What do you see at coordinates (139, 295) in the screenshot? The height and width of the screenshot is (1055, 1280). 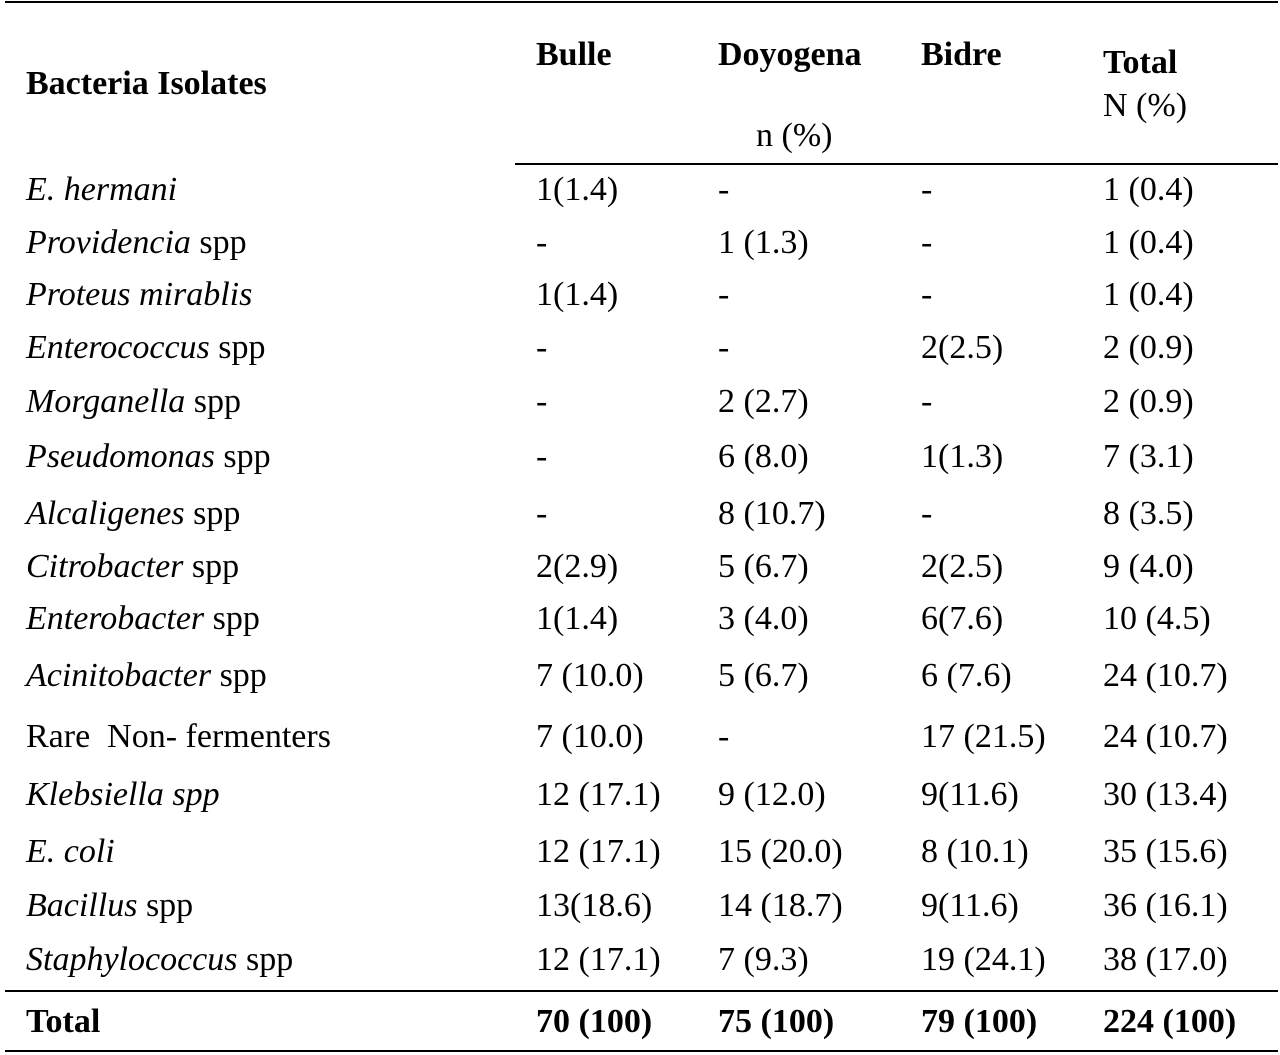 I see `row-isolate-name: Proteus mirablis` at bounding box center [139, 295].